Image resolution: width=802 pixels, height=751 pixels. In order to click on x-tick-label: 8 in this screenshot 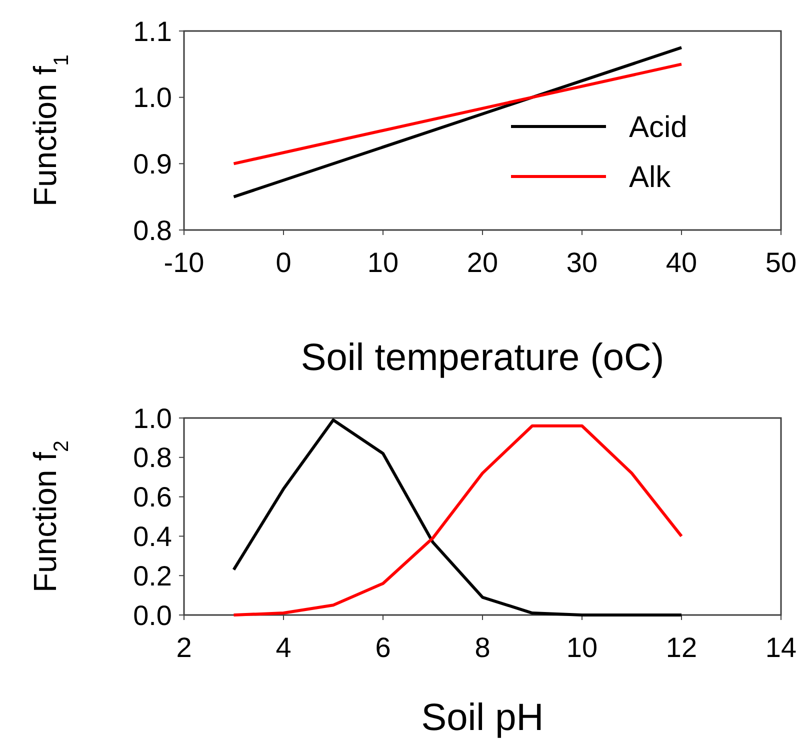, I will do `click(482, 647)`.